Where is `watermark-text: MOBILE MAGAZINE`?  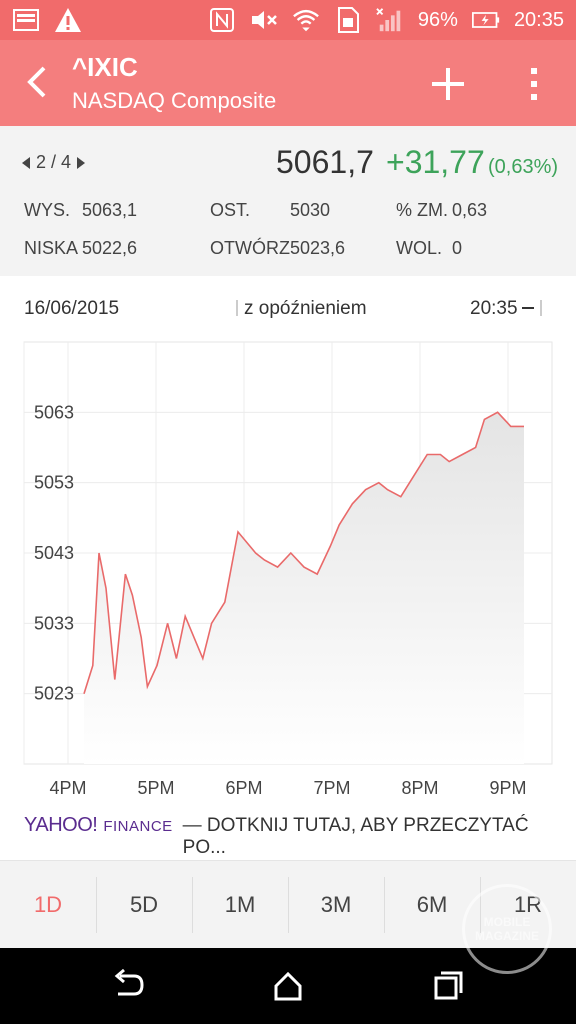 watermark-text: MOBILE MAGAZINE is located at coordinates (507, 929).